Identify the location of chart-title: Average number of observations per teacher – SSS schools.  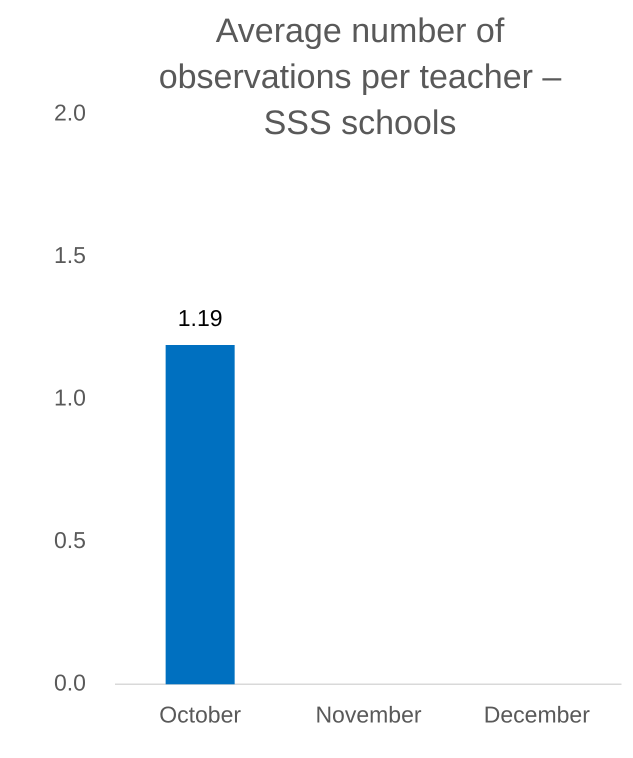
(360, 77).